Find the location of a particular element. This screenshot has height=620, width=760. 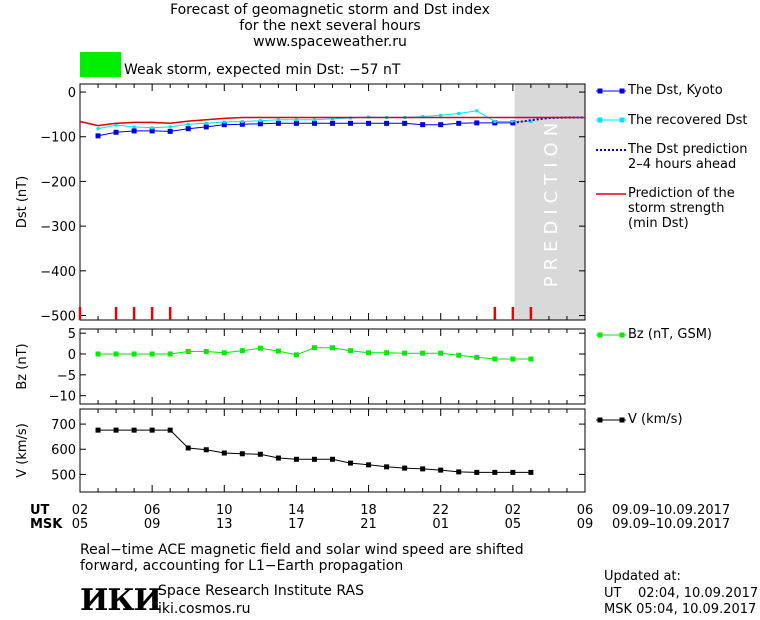

y-axis-label: Dst (nT) is located at coordinates (22, 202).